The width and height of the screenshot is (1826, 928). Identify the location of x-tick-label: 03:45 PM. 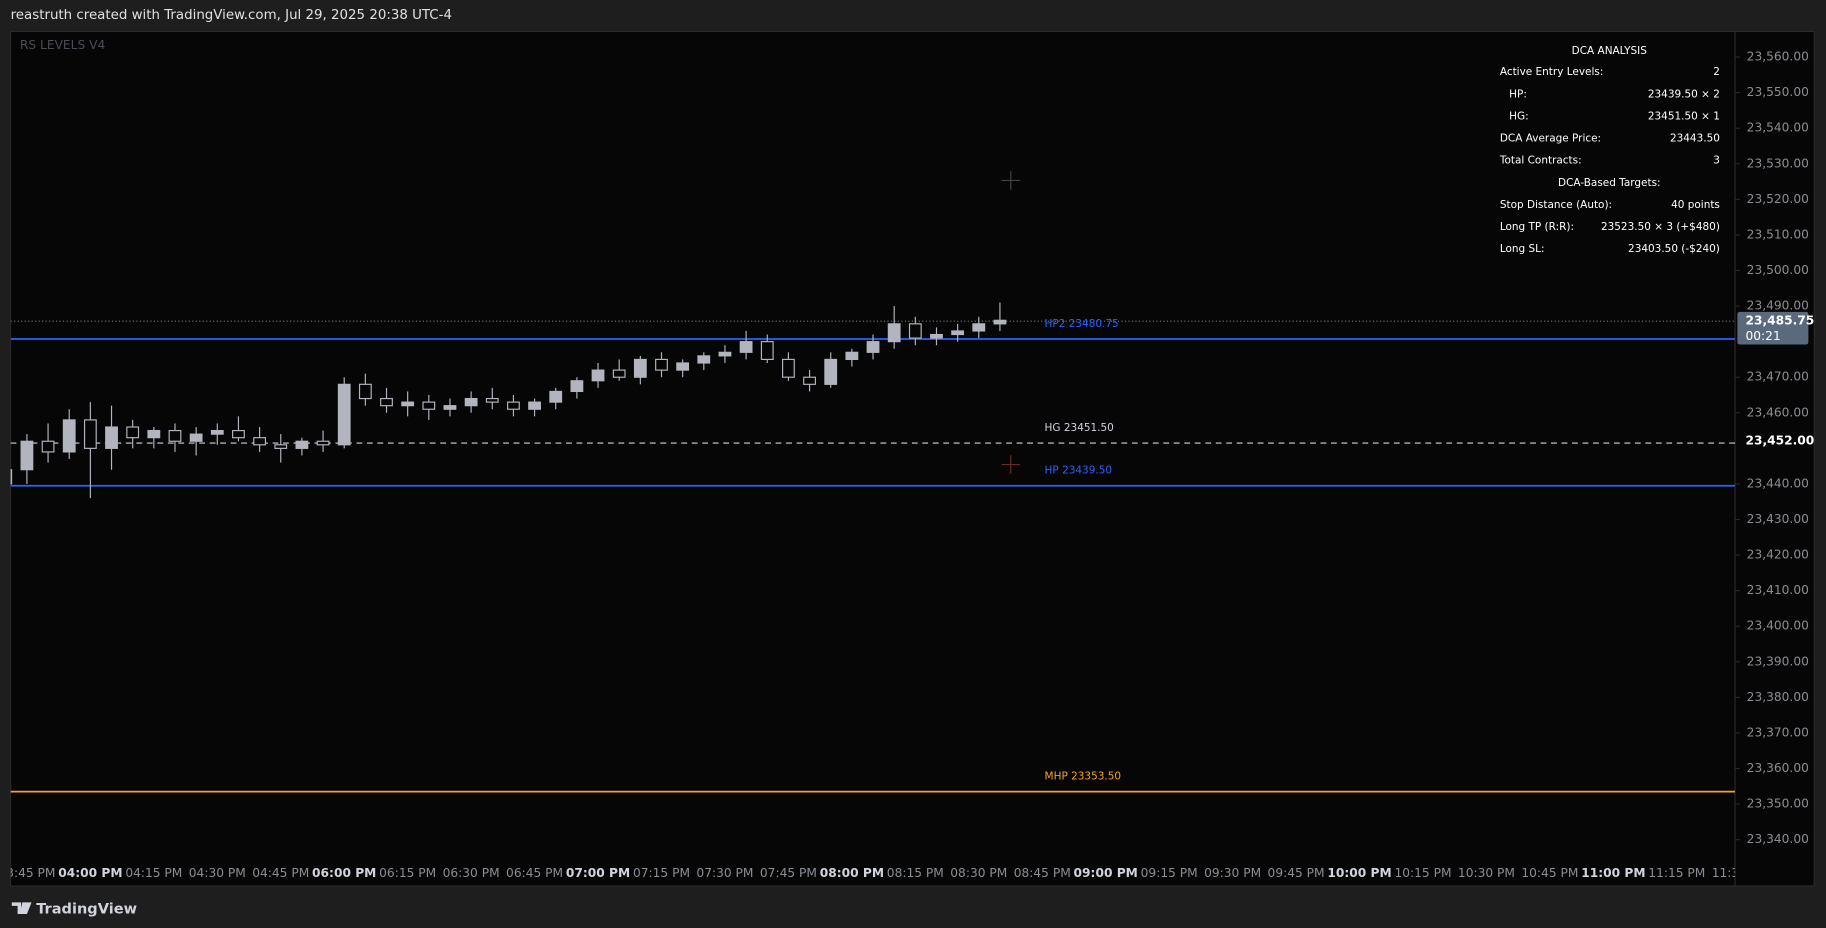
(27, 873).